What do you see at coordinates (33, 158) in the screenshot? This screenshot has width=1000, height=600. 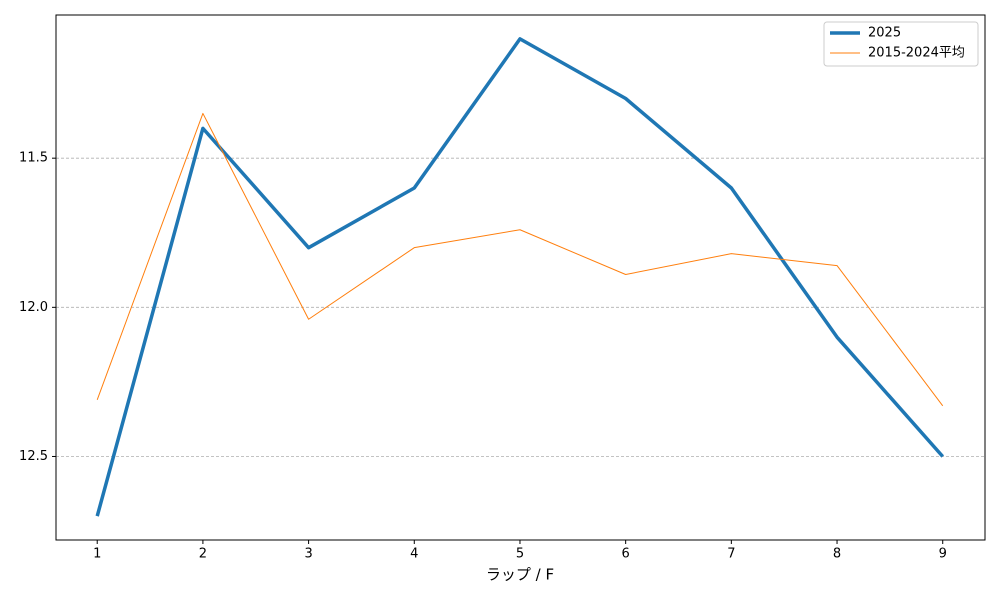 I see `y-tick-label: 11.5` at bounding box center [33, 158].